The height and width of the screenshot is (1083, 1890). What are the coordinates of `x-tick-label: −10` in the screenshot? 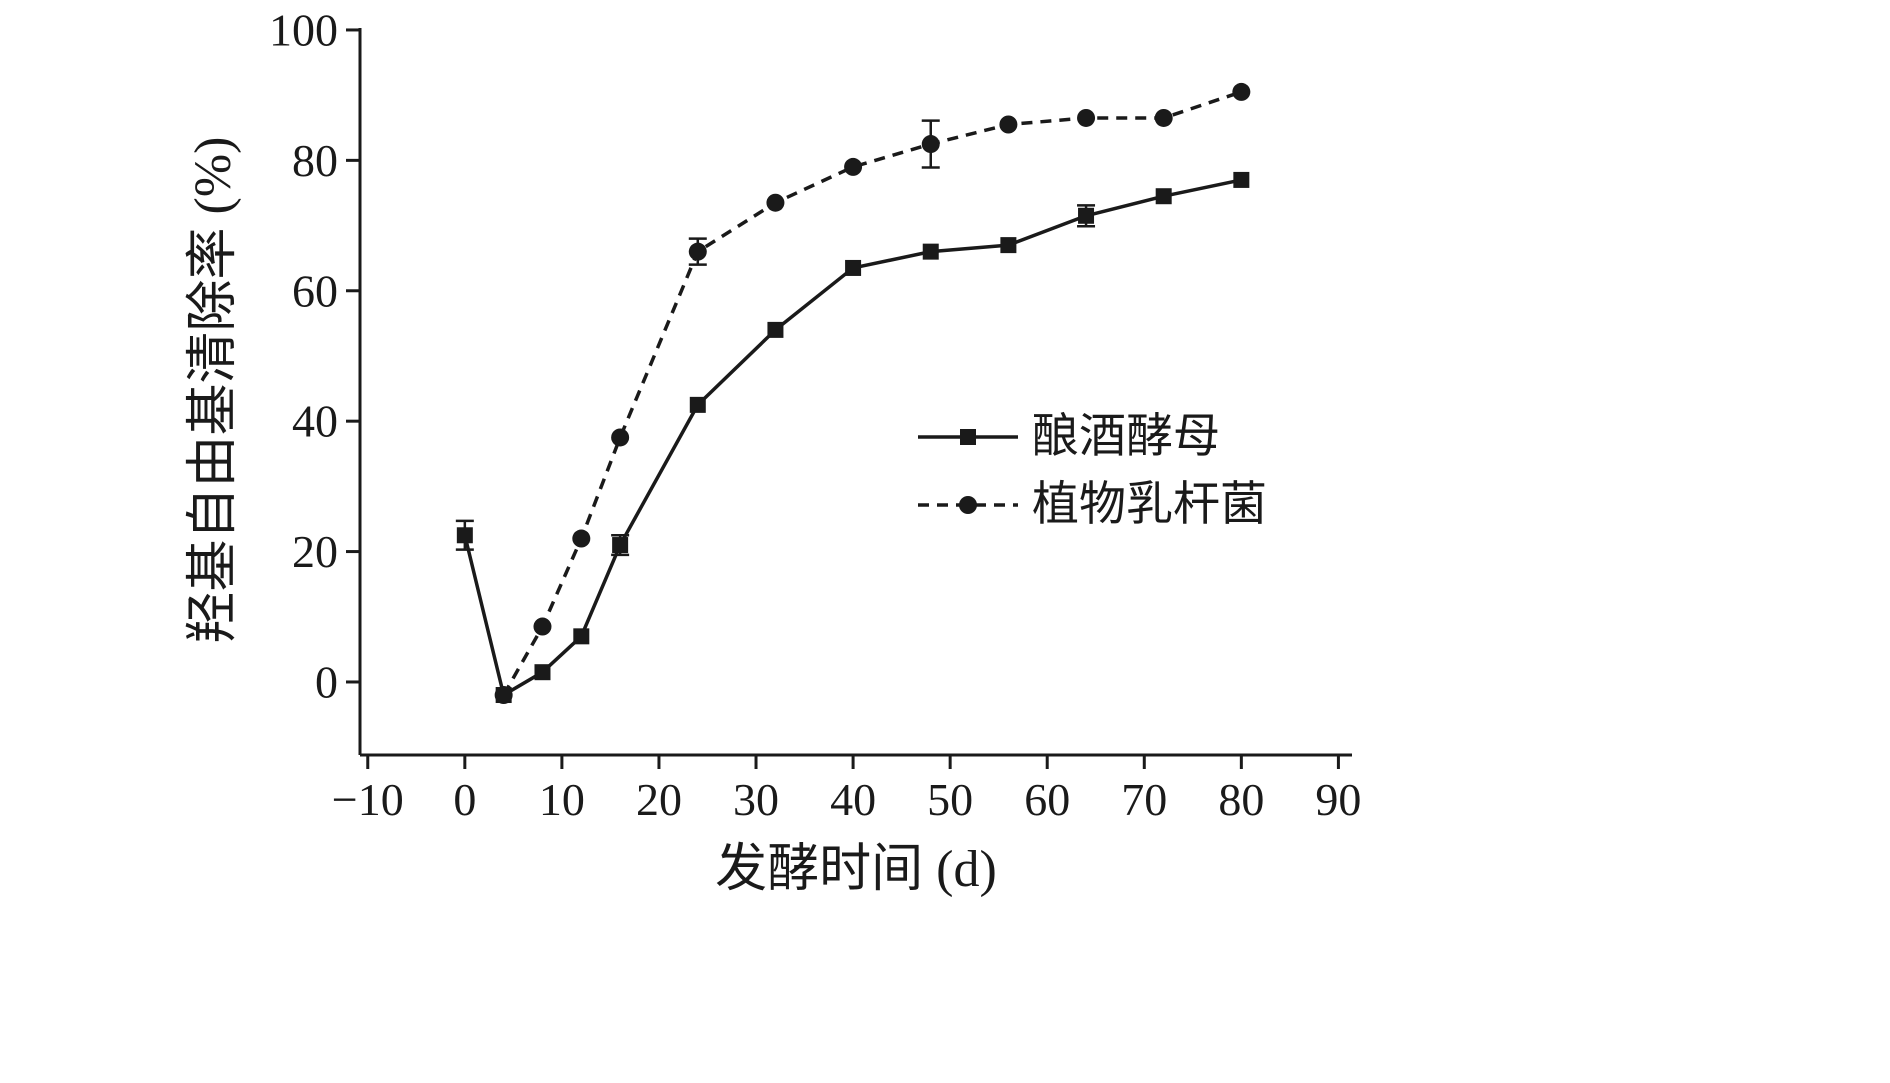 It's located at (368, 799).